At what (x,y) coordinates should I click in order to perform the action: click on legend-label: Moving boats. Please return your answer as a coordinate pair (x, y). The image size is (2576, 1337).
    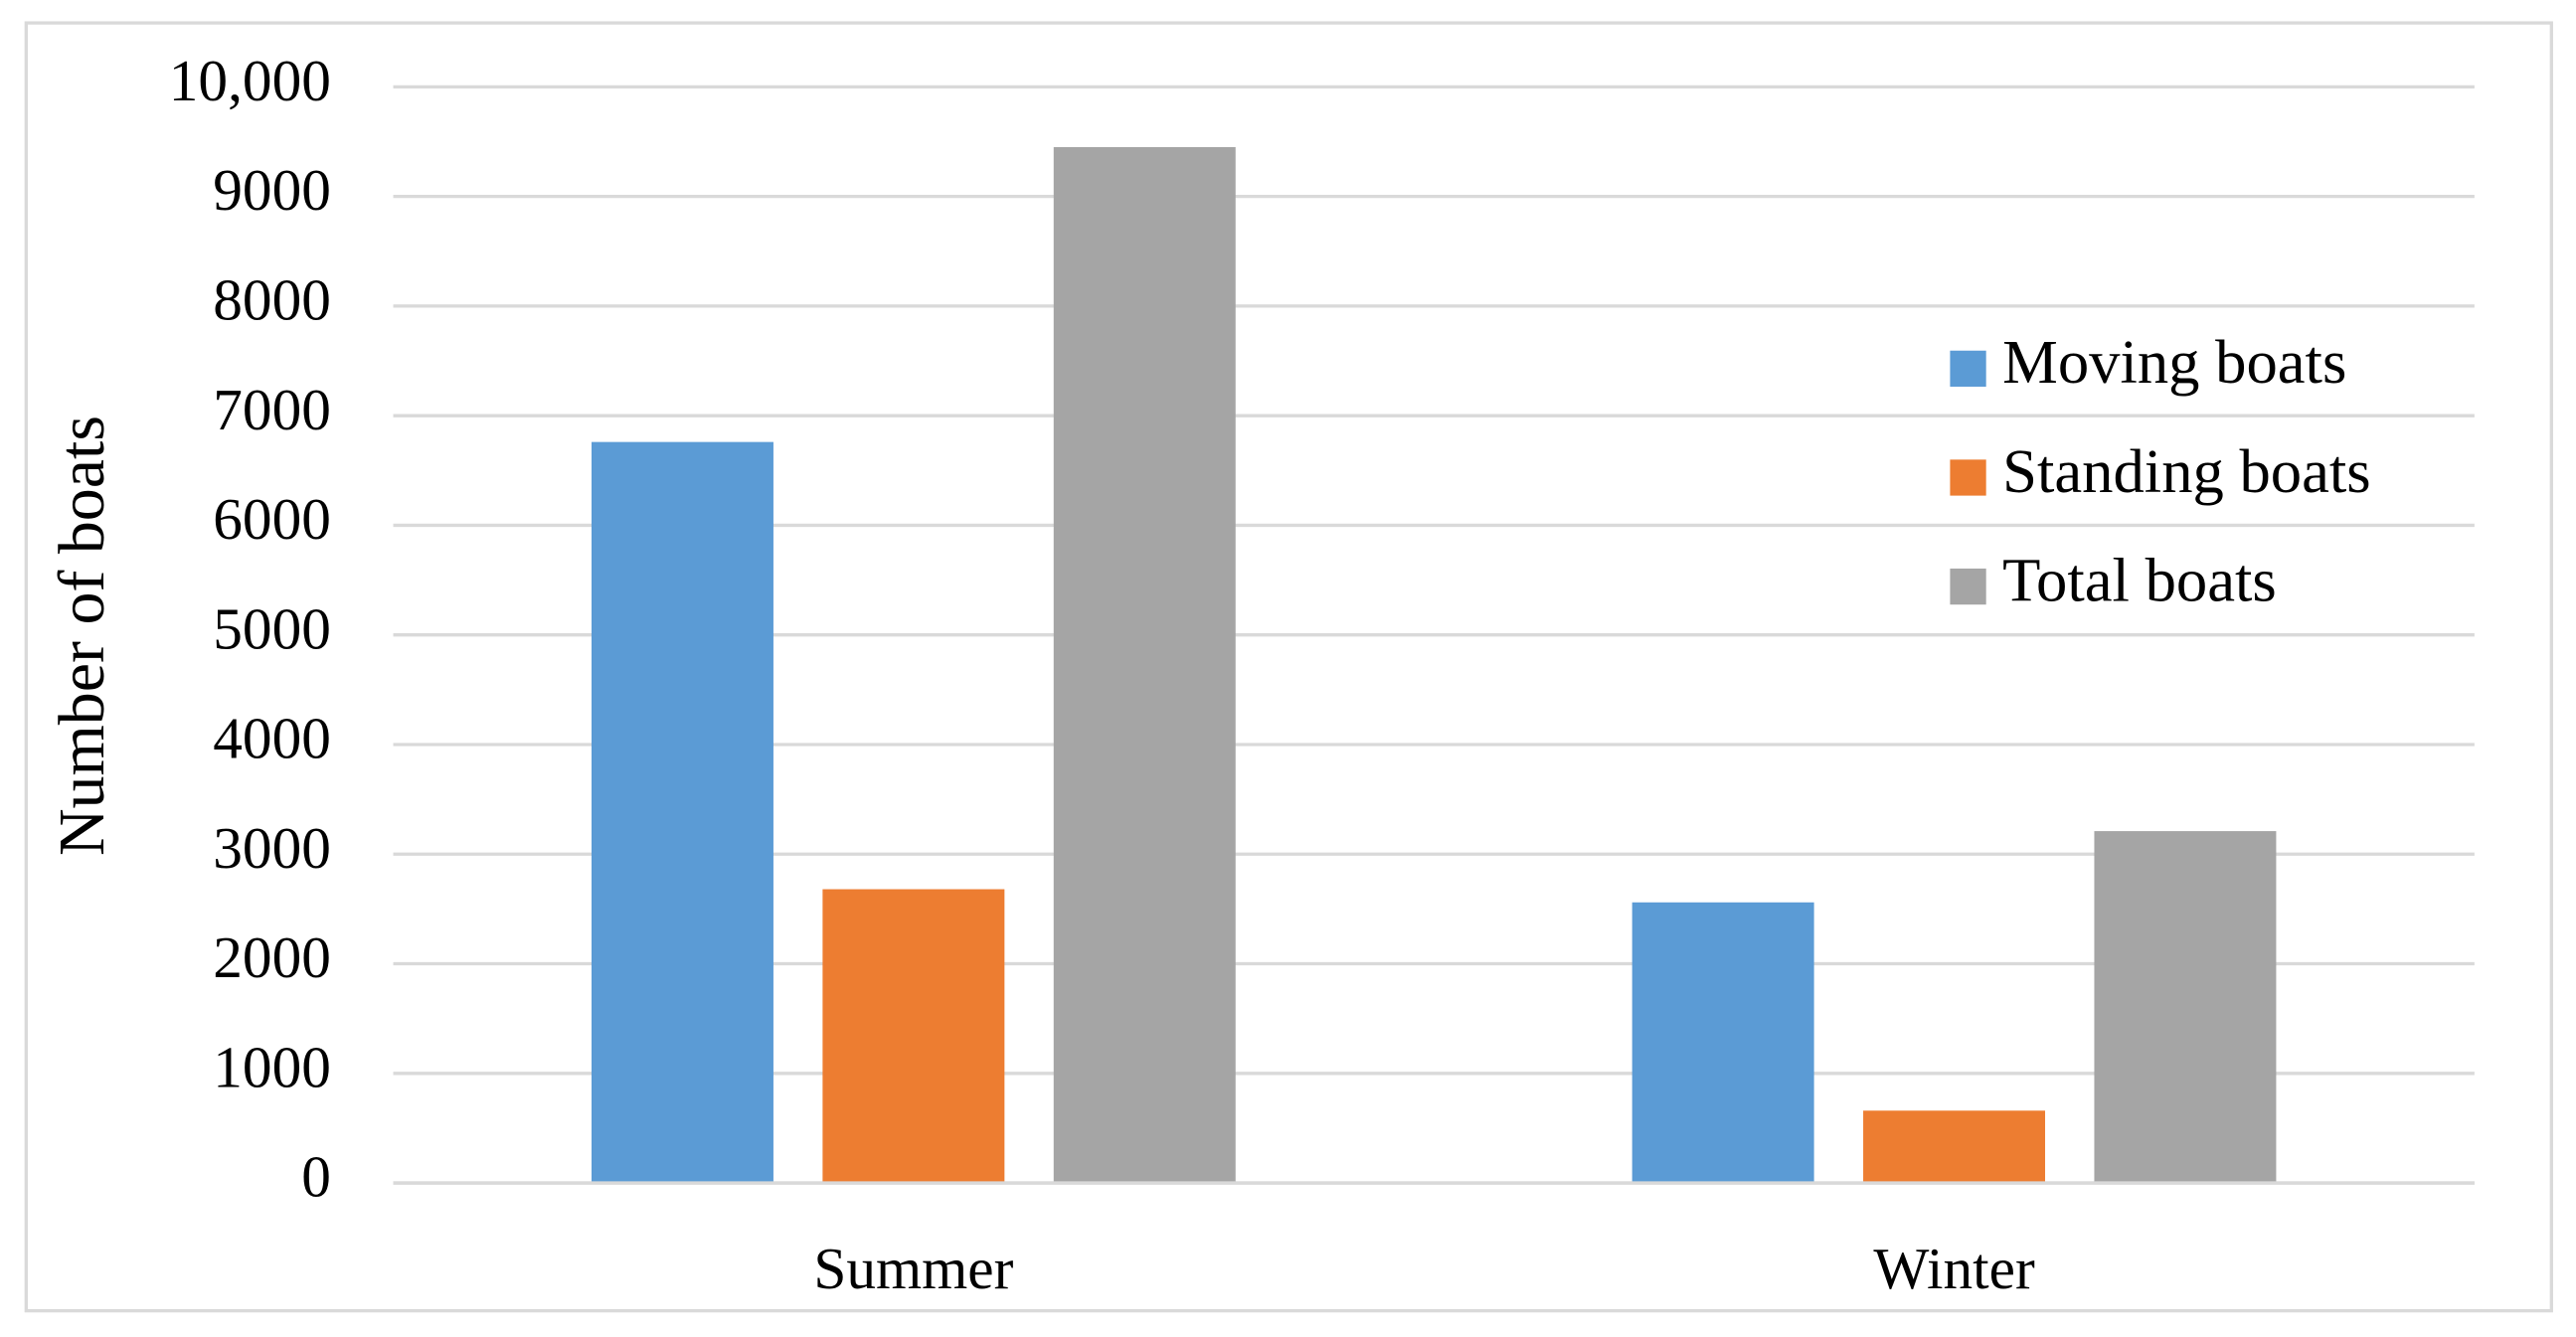
    Looking at the image, I should click on (2174, 362).